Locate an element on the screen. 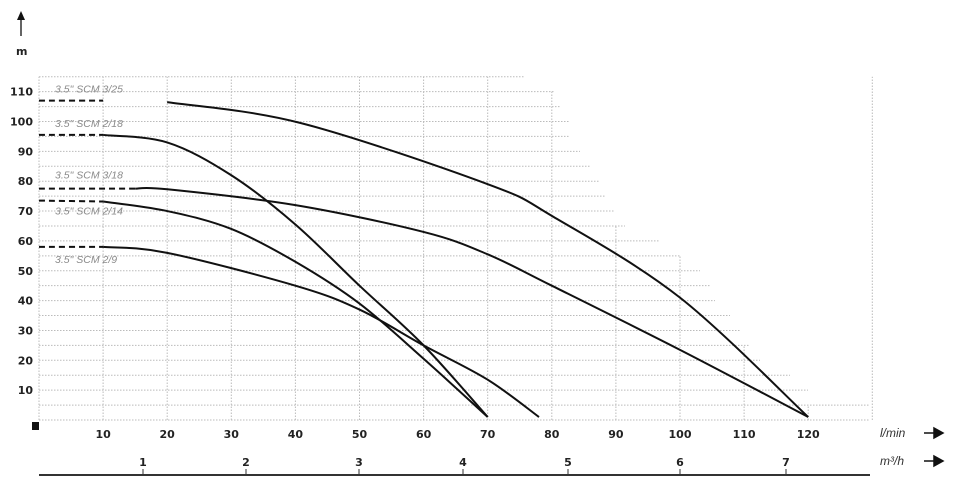 The height and width of the screenshot is (483, 959). y-tick-label: 80 is located at coordinates (26, 181).